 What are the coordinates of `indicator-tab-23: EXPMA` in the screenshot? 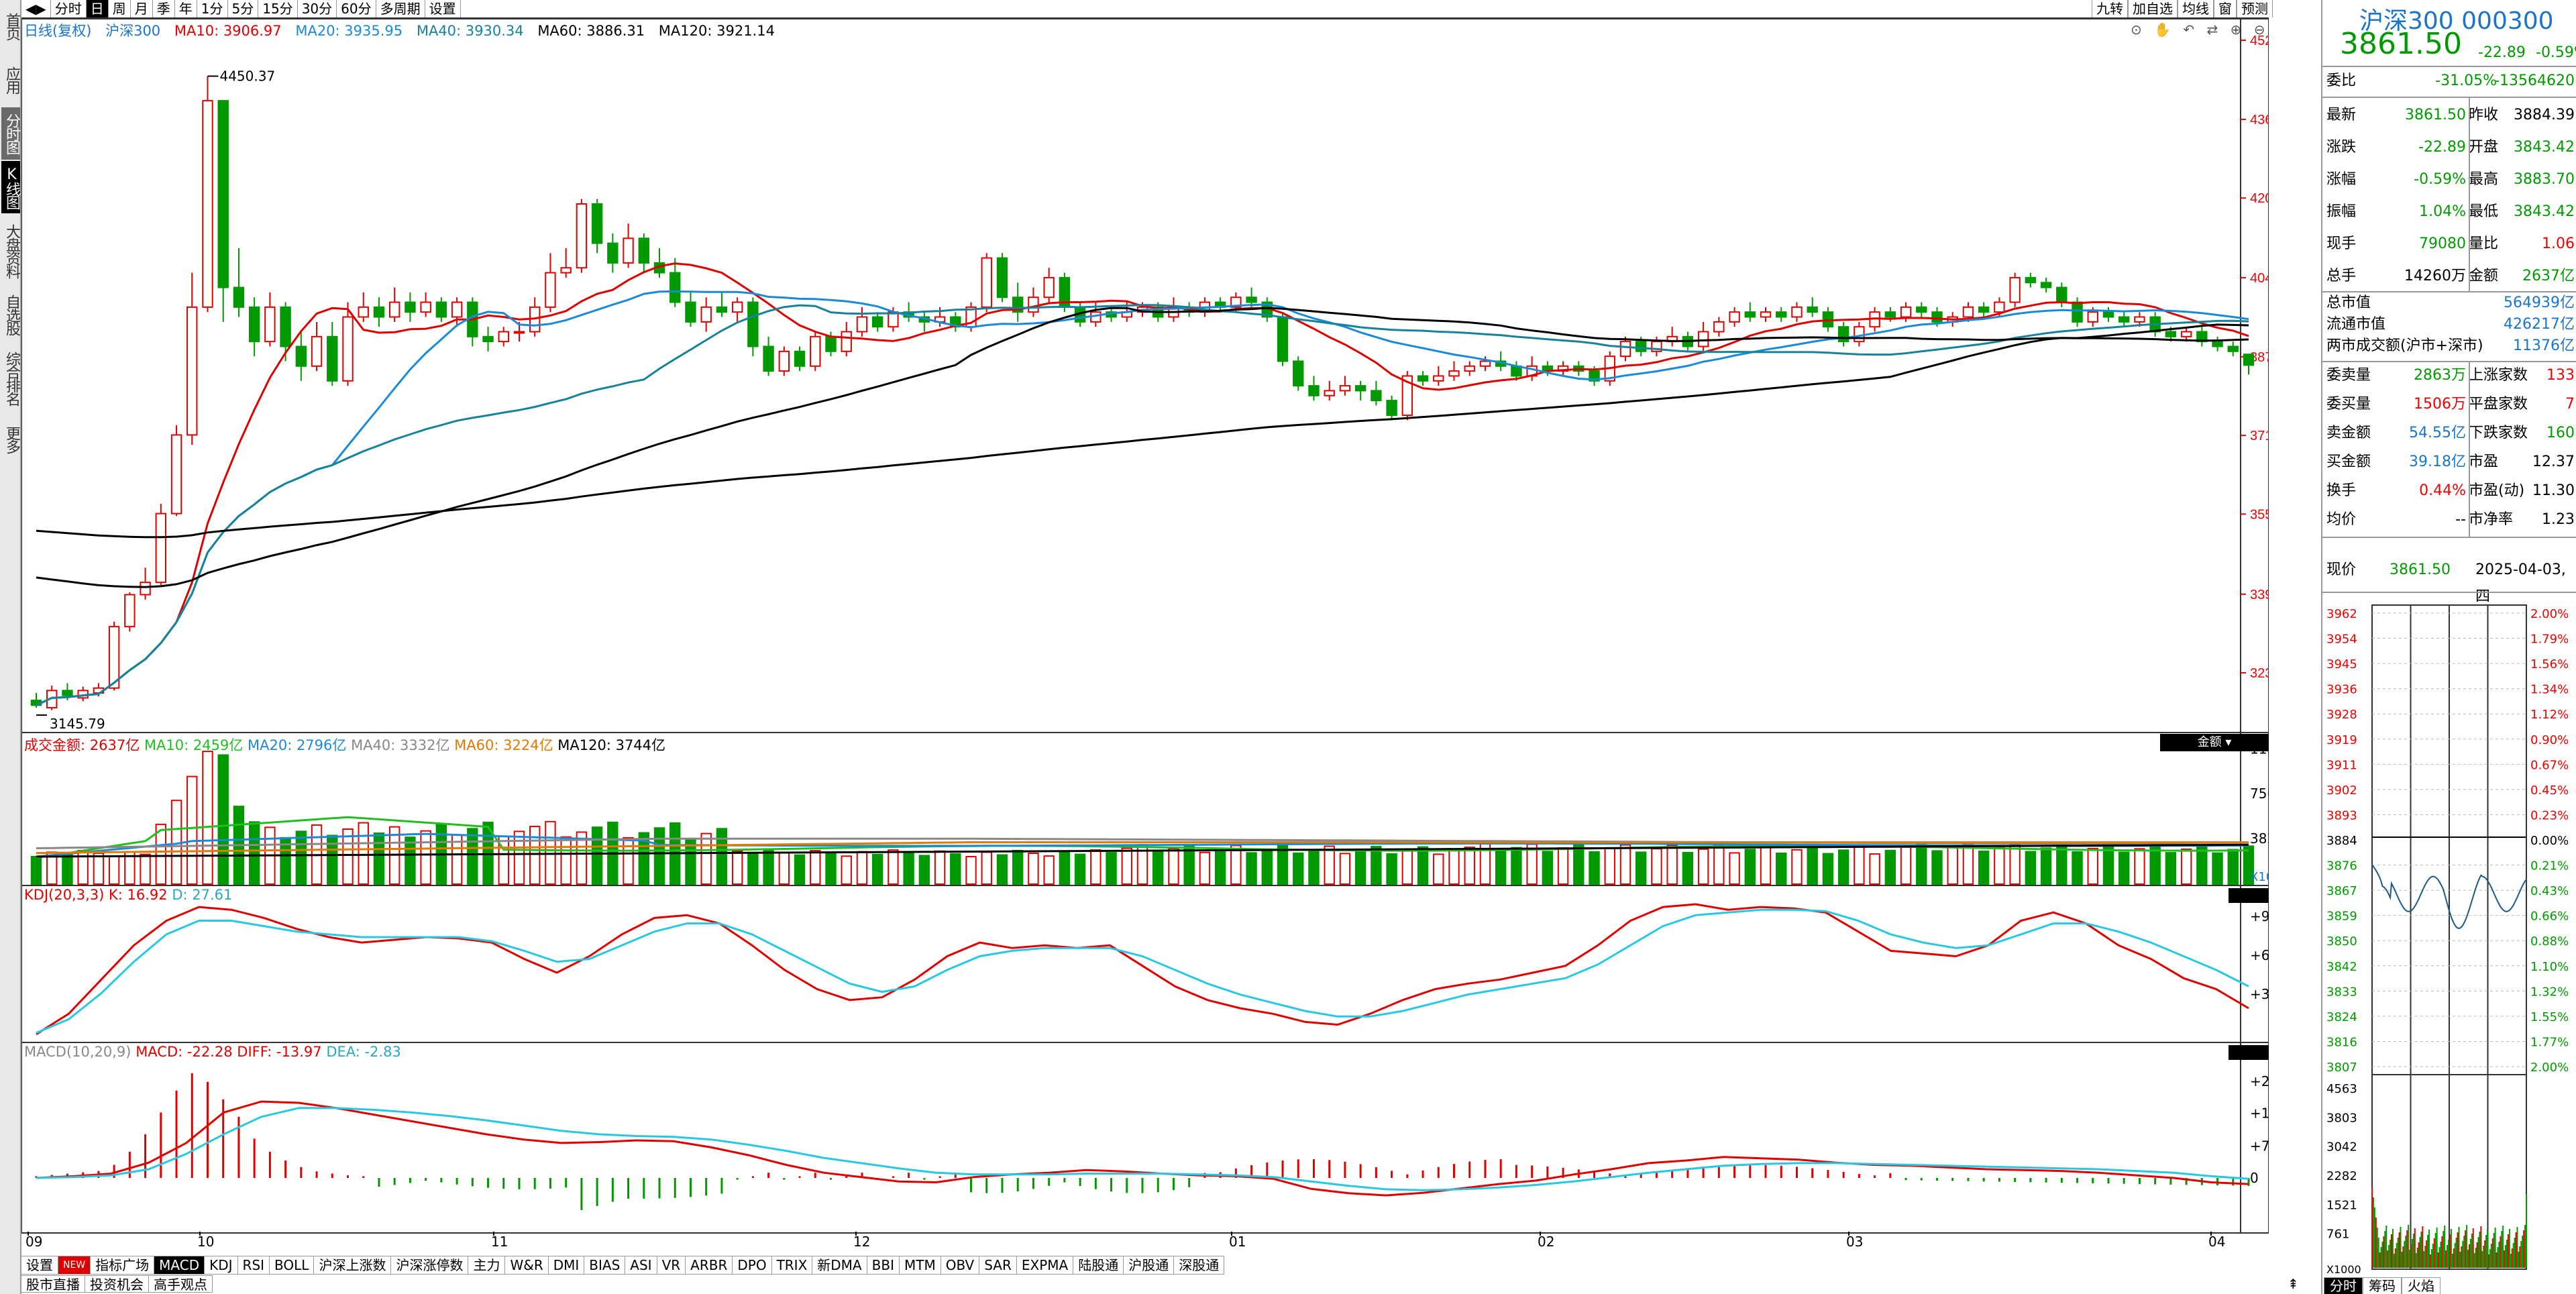 It's located at (1045, 1265).